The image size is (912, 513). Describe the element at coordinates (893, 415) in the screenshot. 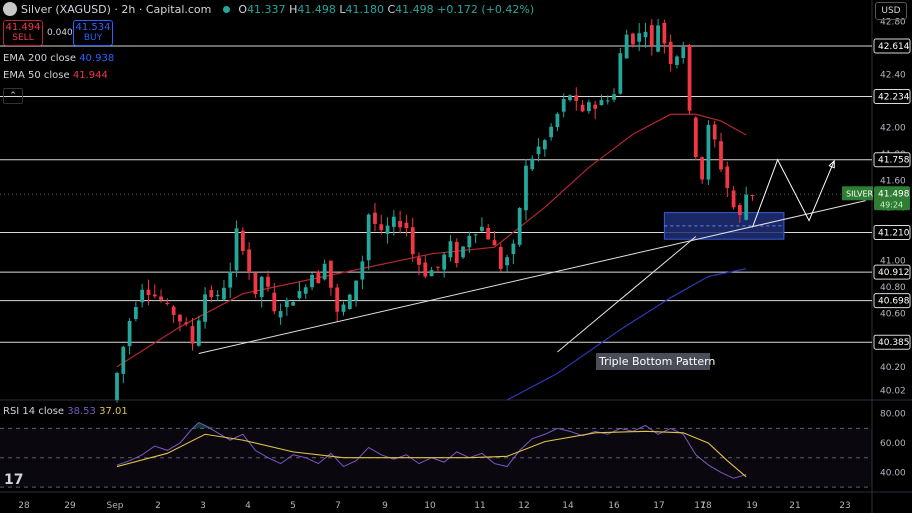

I see `rsi-tick-label: 80.00` at that location.